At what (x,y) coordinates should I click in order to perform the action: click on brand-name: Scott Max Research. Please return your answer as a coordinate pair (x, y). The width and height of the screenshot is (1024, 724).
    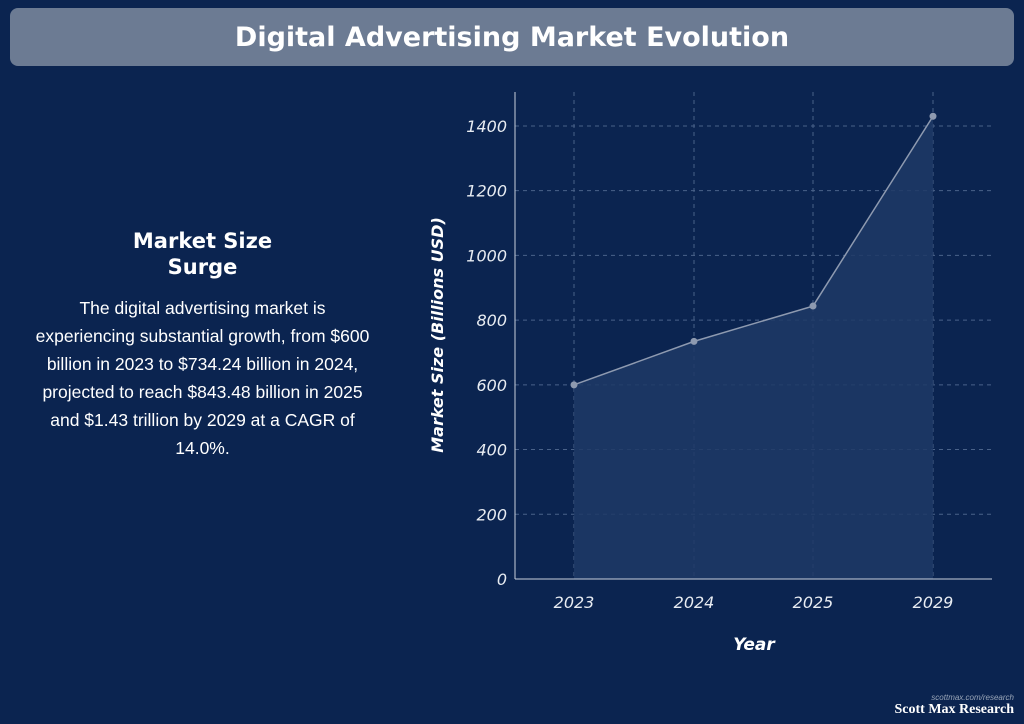
    Looking at the image, I should click on (954, 709).